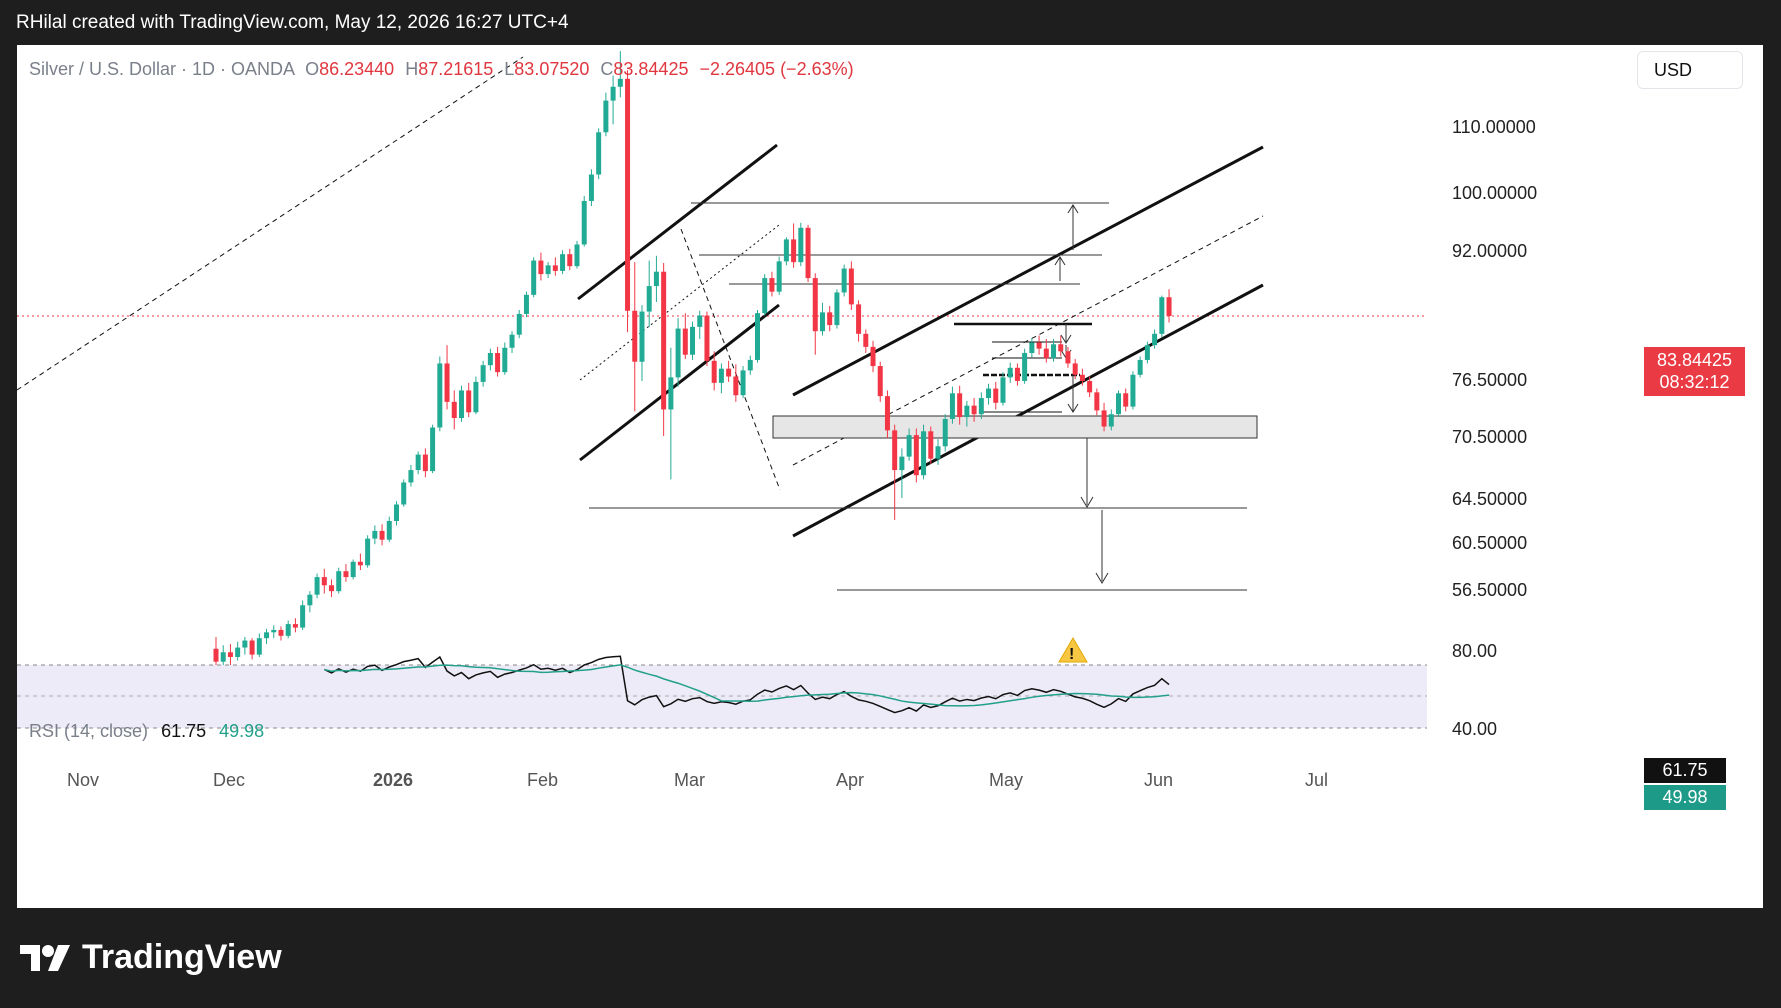 The image size is (1781, 1008). What do you see at coordinates (229, 780) in the screenshot?
I see `time-tick-label: Dec` at bounding box center [229, 780].